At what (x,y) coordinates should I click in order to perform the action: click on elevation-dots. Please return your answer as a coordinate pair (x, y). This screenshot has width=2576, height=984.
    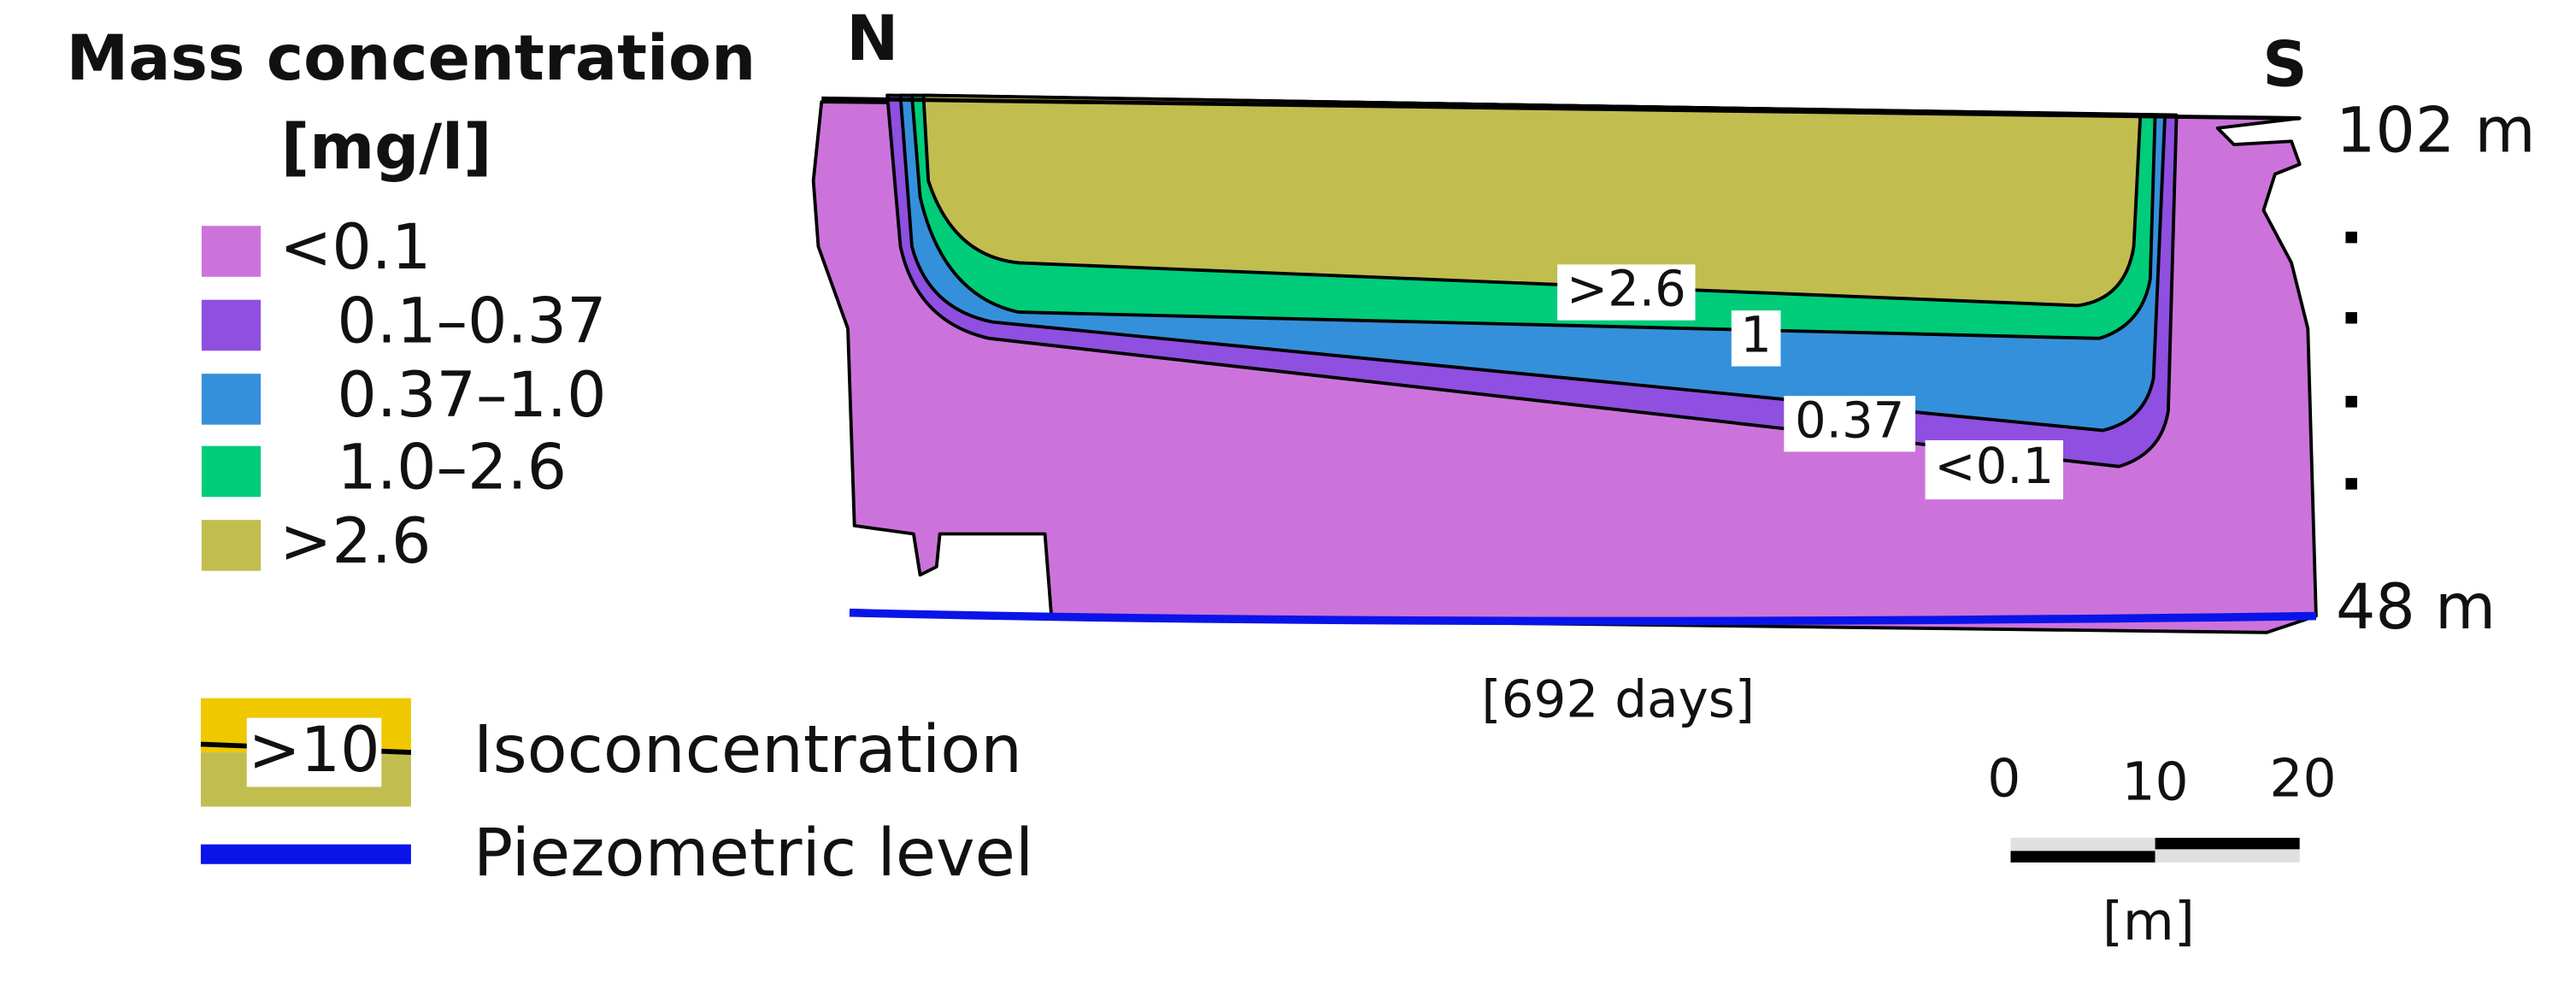
    Looking at the image, I should click on (2351, 360).